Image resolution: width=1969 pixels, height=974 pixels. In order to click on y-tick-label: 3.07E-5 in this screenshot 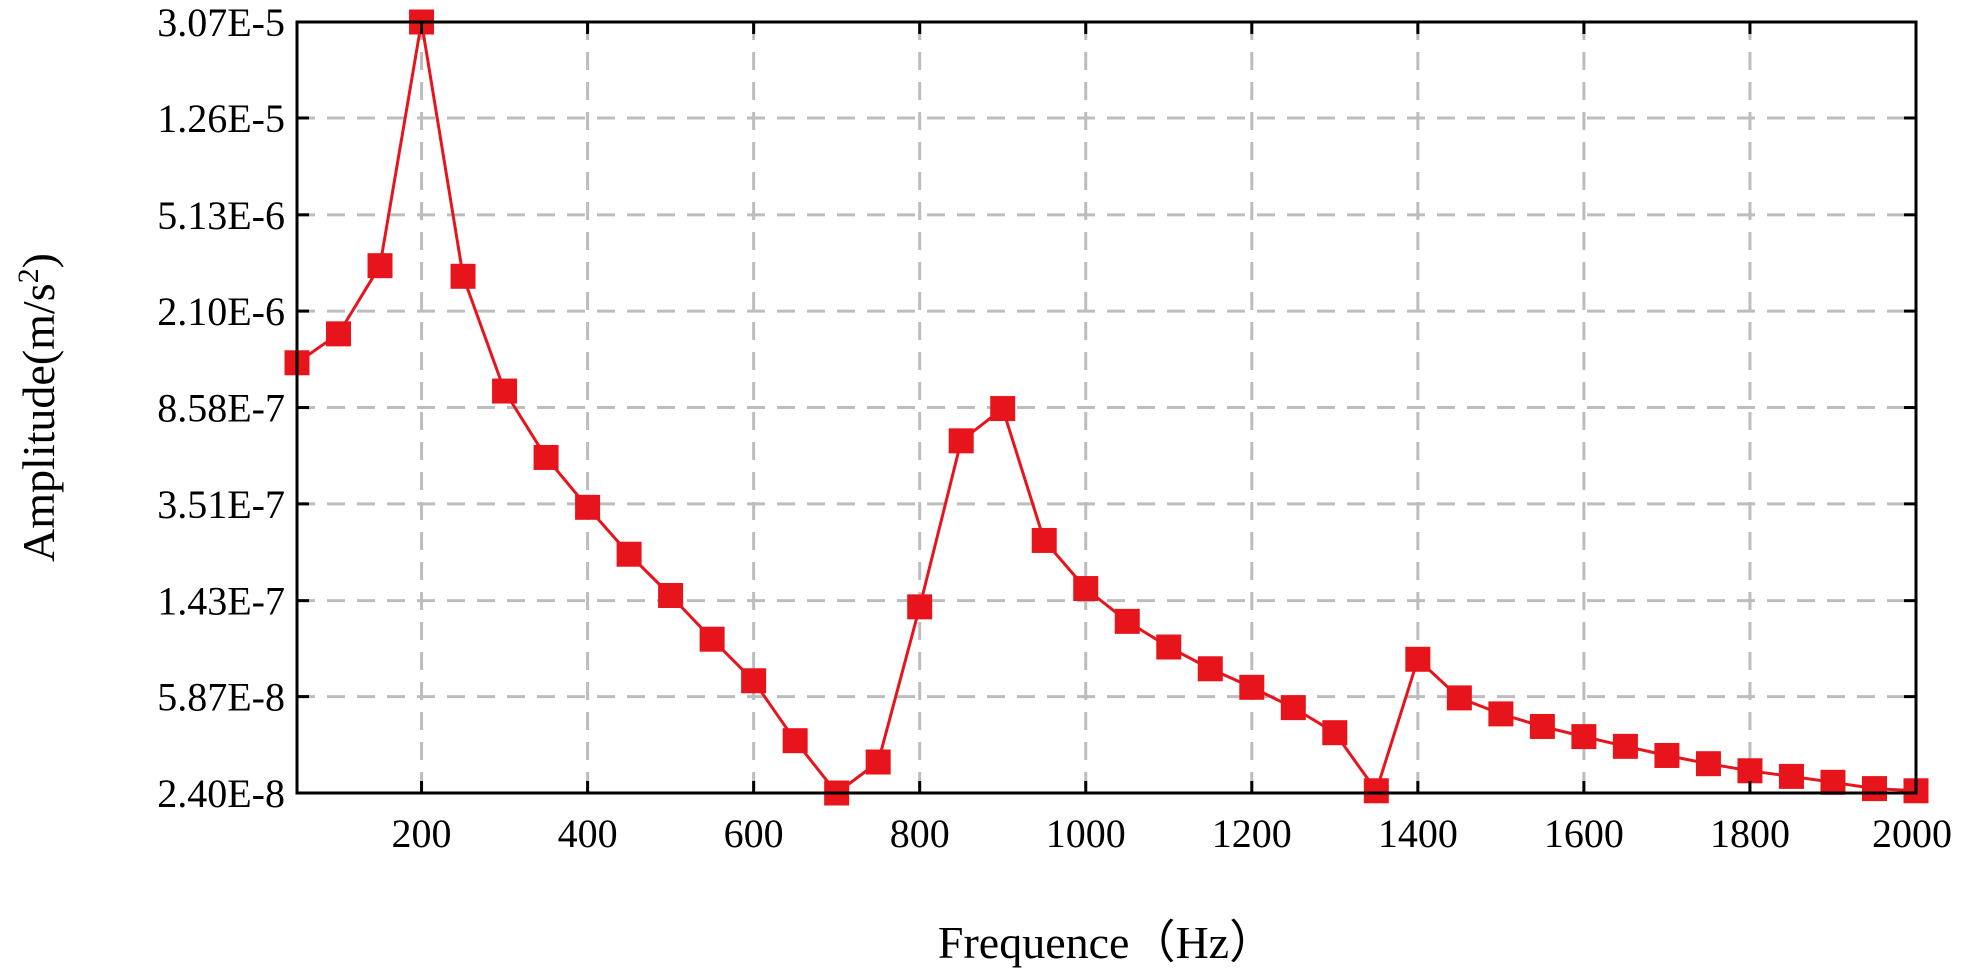, I will do `click(221, 22)`.